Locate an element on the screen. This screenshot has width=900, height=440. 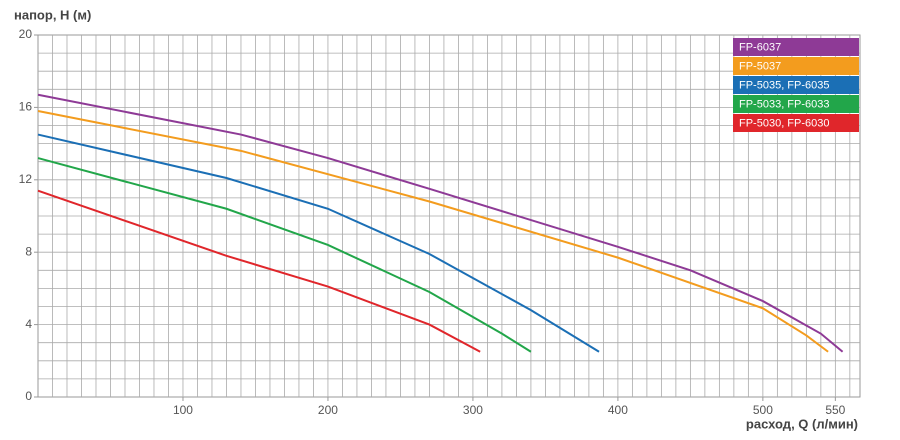
x-tick-label: 100 is located at coordinates (183, 410).